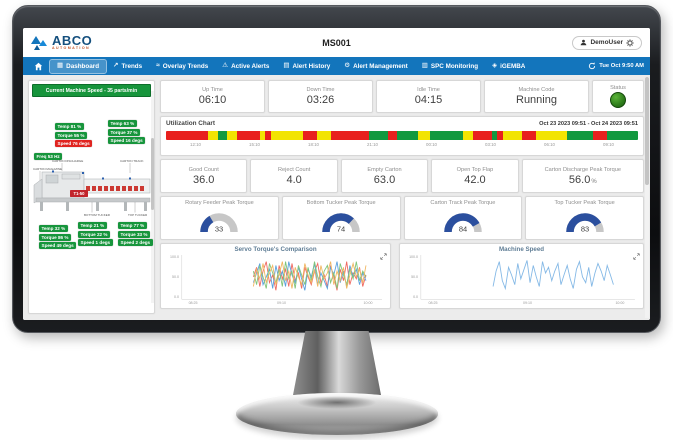 This screenshot has height=440, width=673. What do you see at coordinates (306, 66) in the screenshot?
I see `tab-alert-history: ▤ Alert History` at bounding box center [306, 66].